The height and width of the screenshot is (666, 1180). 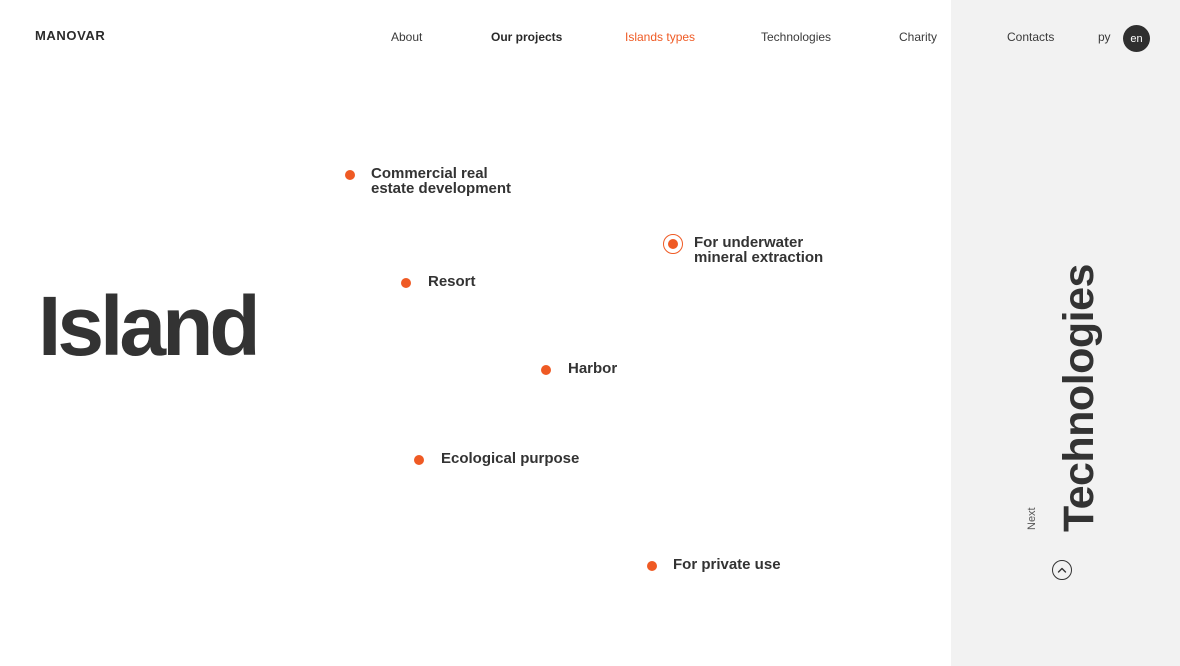 I want to click on nav-technologies: Technologies, so click(x=796, y=37).